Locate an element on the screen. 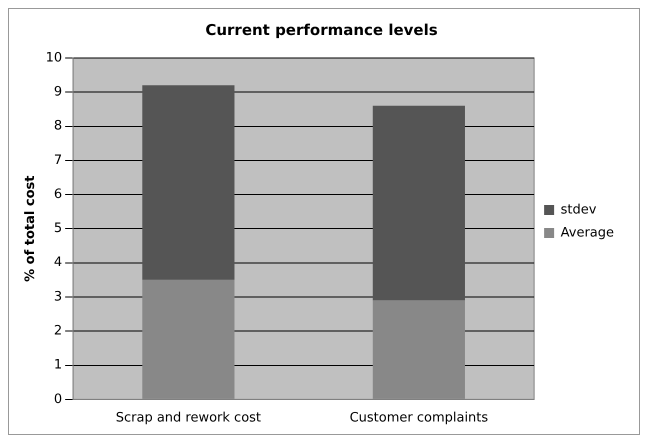  chart-title: Current performance levels is located at coordinates (321, 29).